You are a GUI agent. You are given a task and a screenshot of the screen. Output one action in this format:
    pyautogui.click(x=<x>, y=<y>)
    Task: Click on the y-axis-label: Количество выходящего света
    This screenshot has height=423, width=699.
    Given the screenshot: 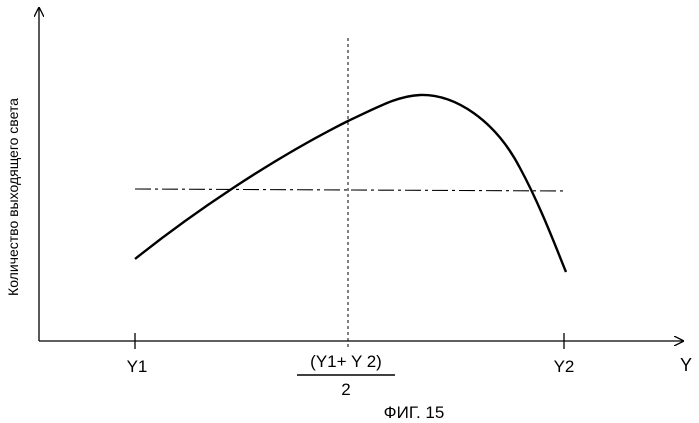 What is the action you would take?
    pyautogui.click(x=13, y=197)
    